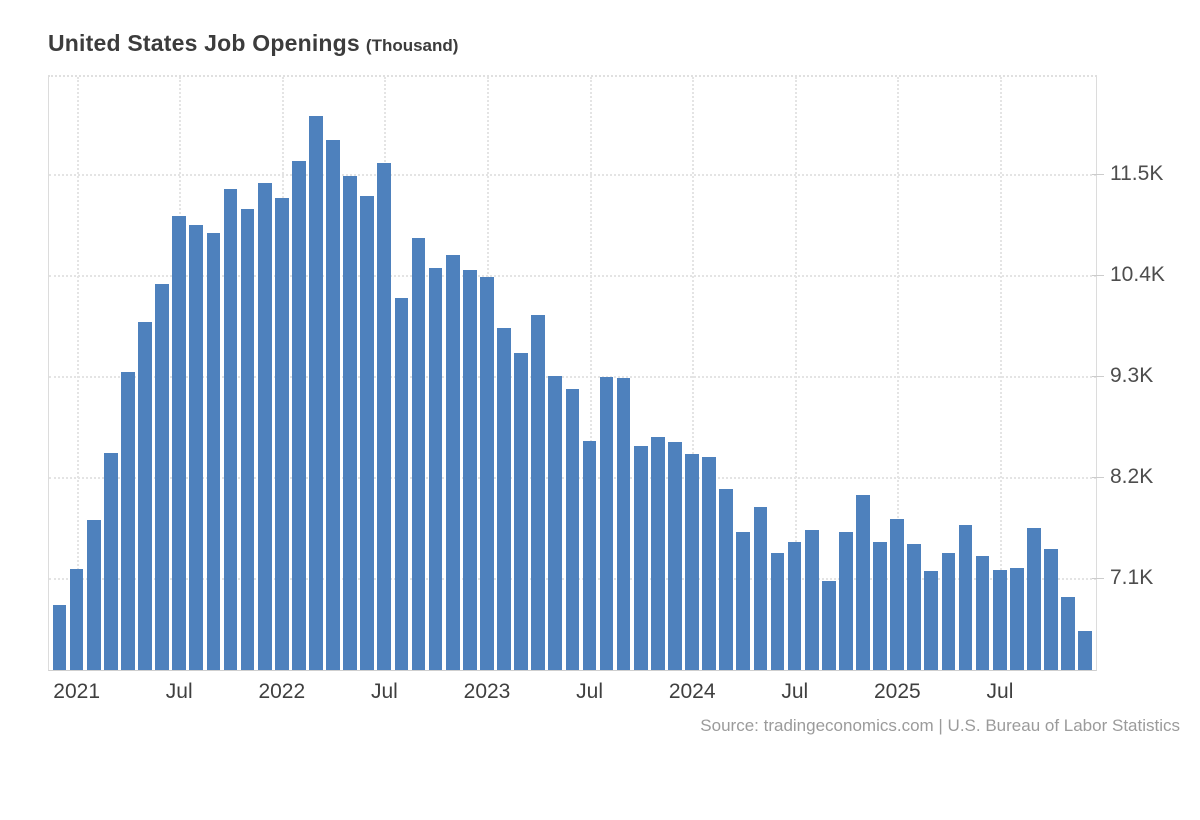  I want to click on y-axis-tick, so click(1098, 579).